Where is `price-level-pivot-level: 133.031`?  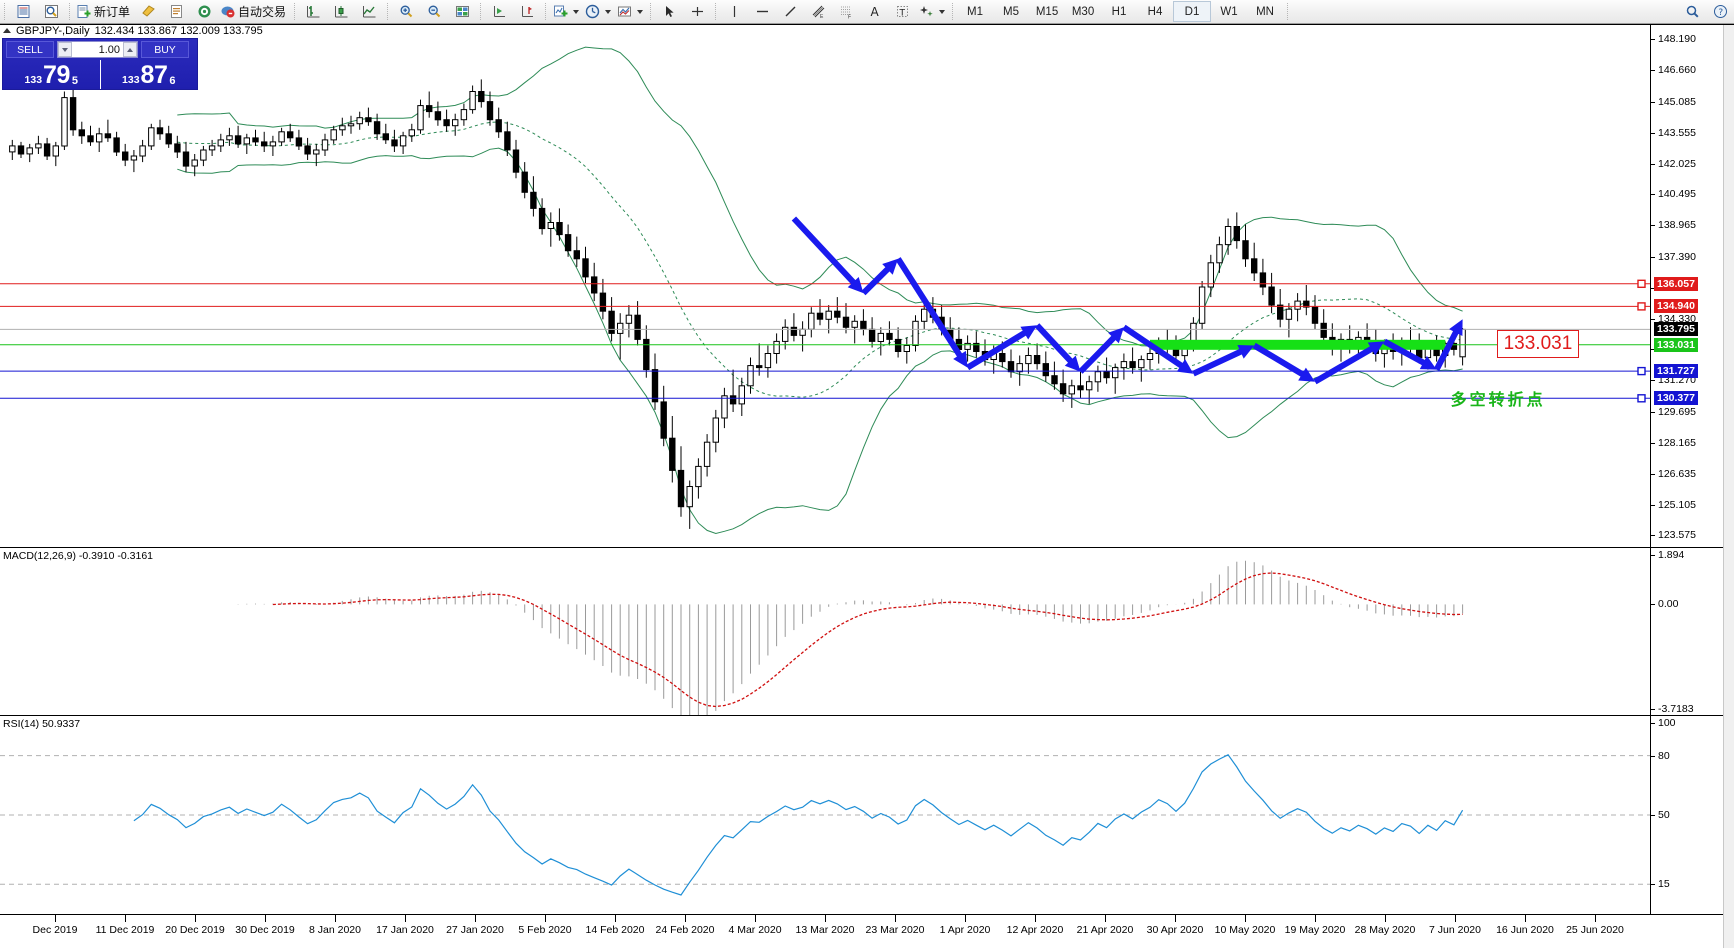
price-level-pivot-level: 133.031 is located at coordinates (1676, 344).